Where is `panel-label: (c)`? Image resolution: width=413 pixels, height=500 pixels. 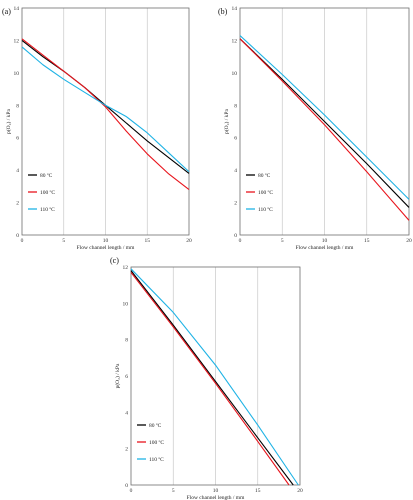 panel-label: (c) is located at coordinates (114, 260).